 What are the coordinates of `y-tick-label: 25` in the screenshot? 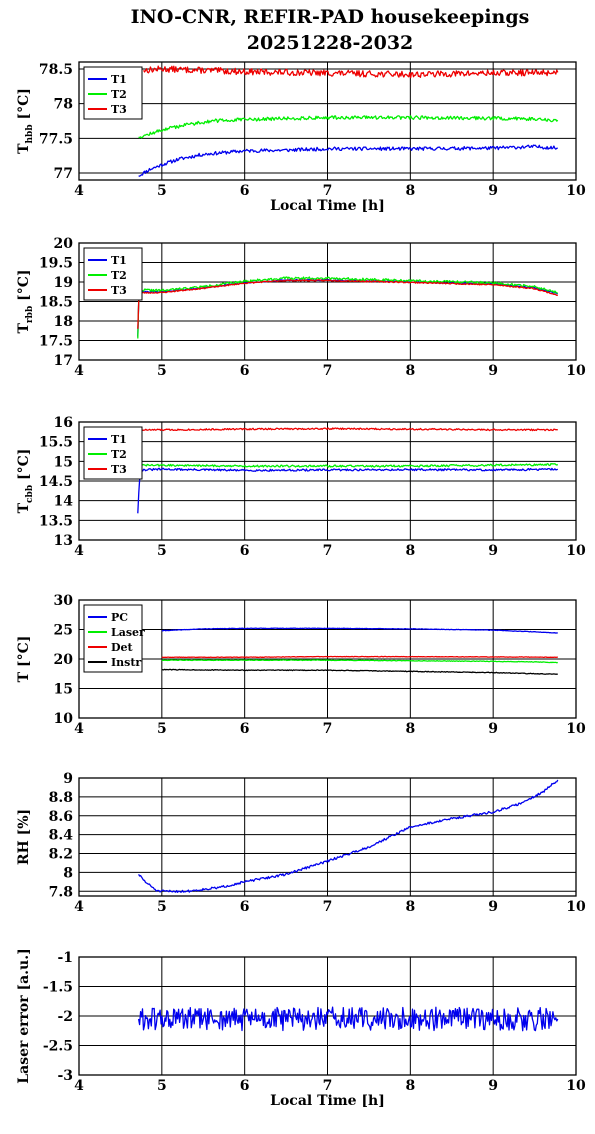 It's located at (63, 631).